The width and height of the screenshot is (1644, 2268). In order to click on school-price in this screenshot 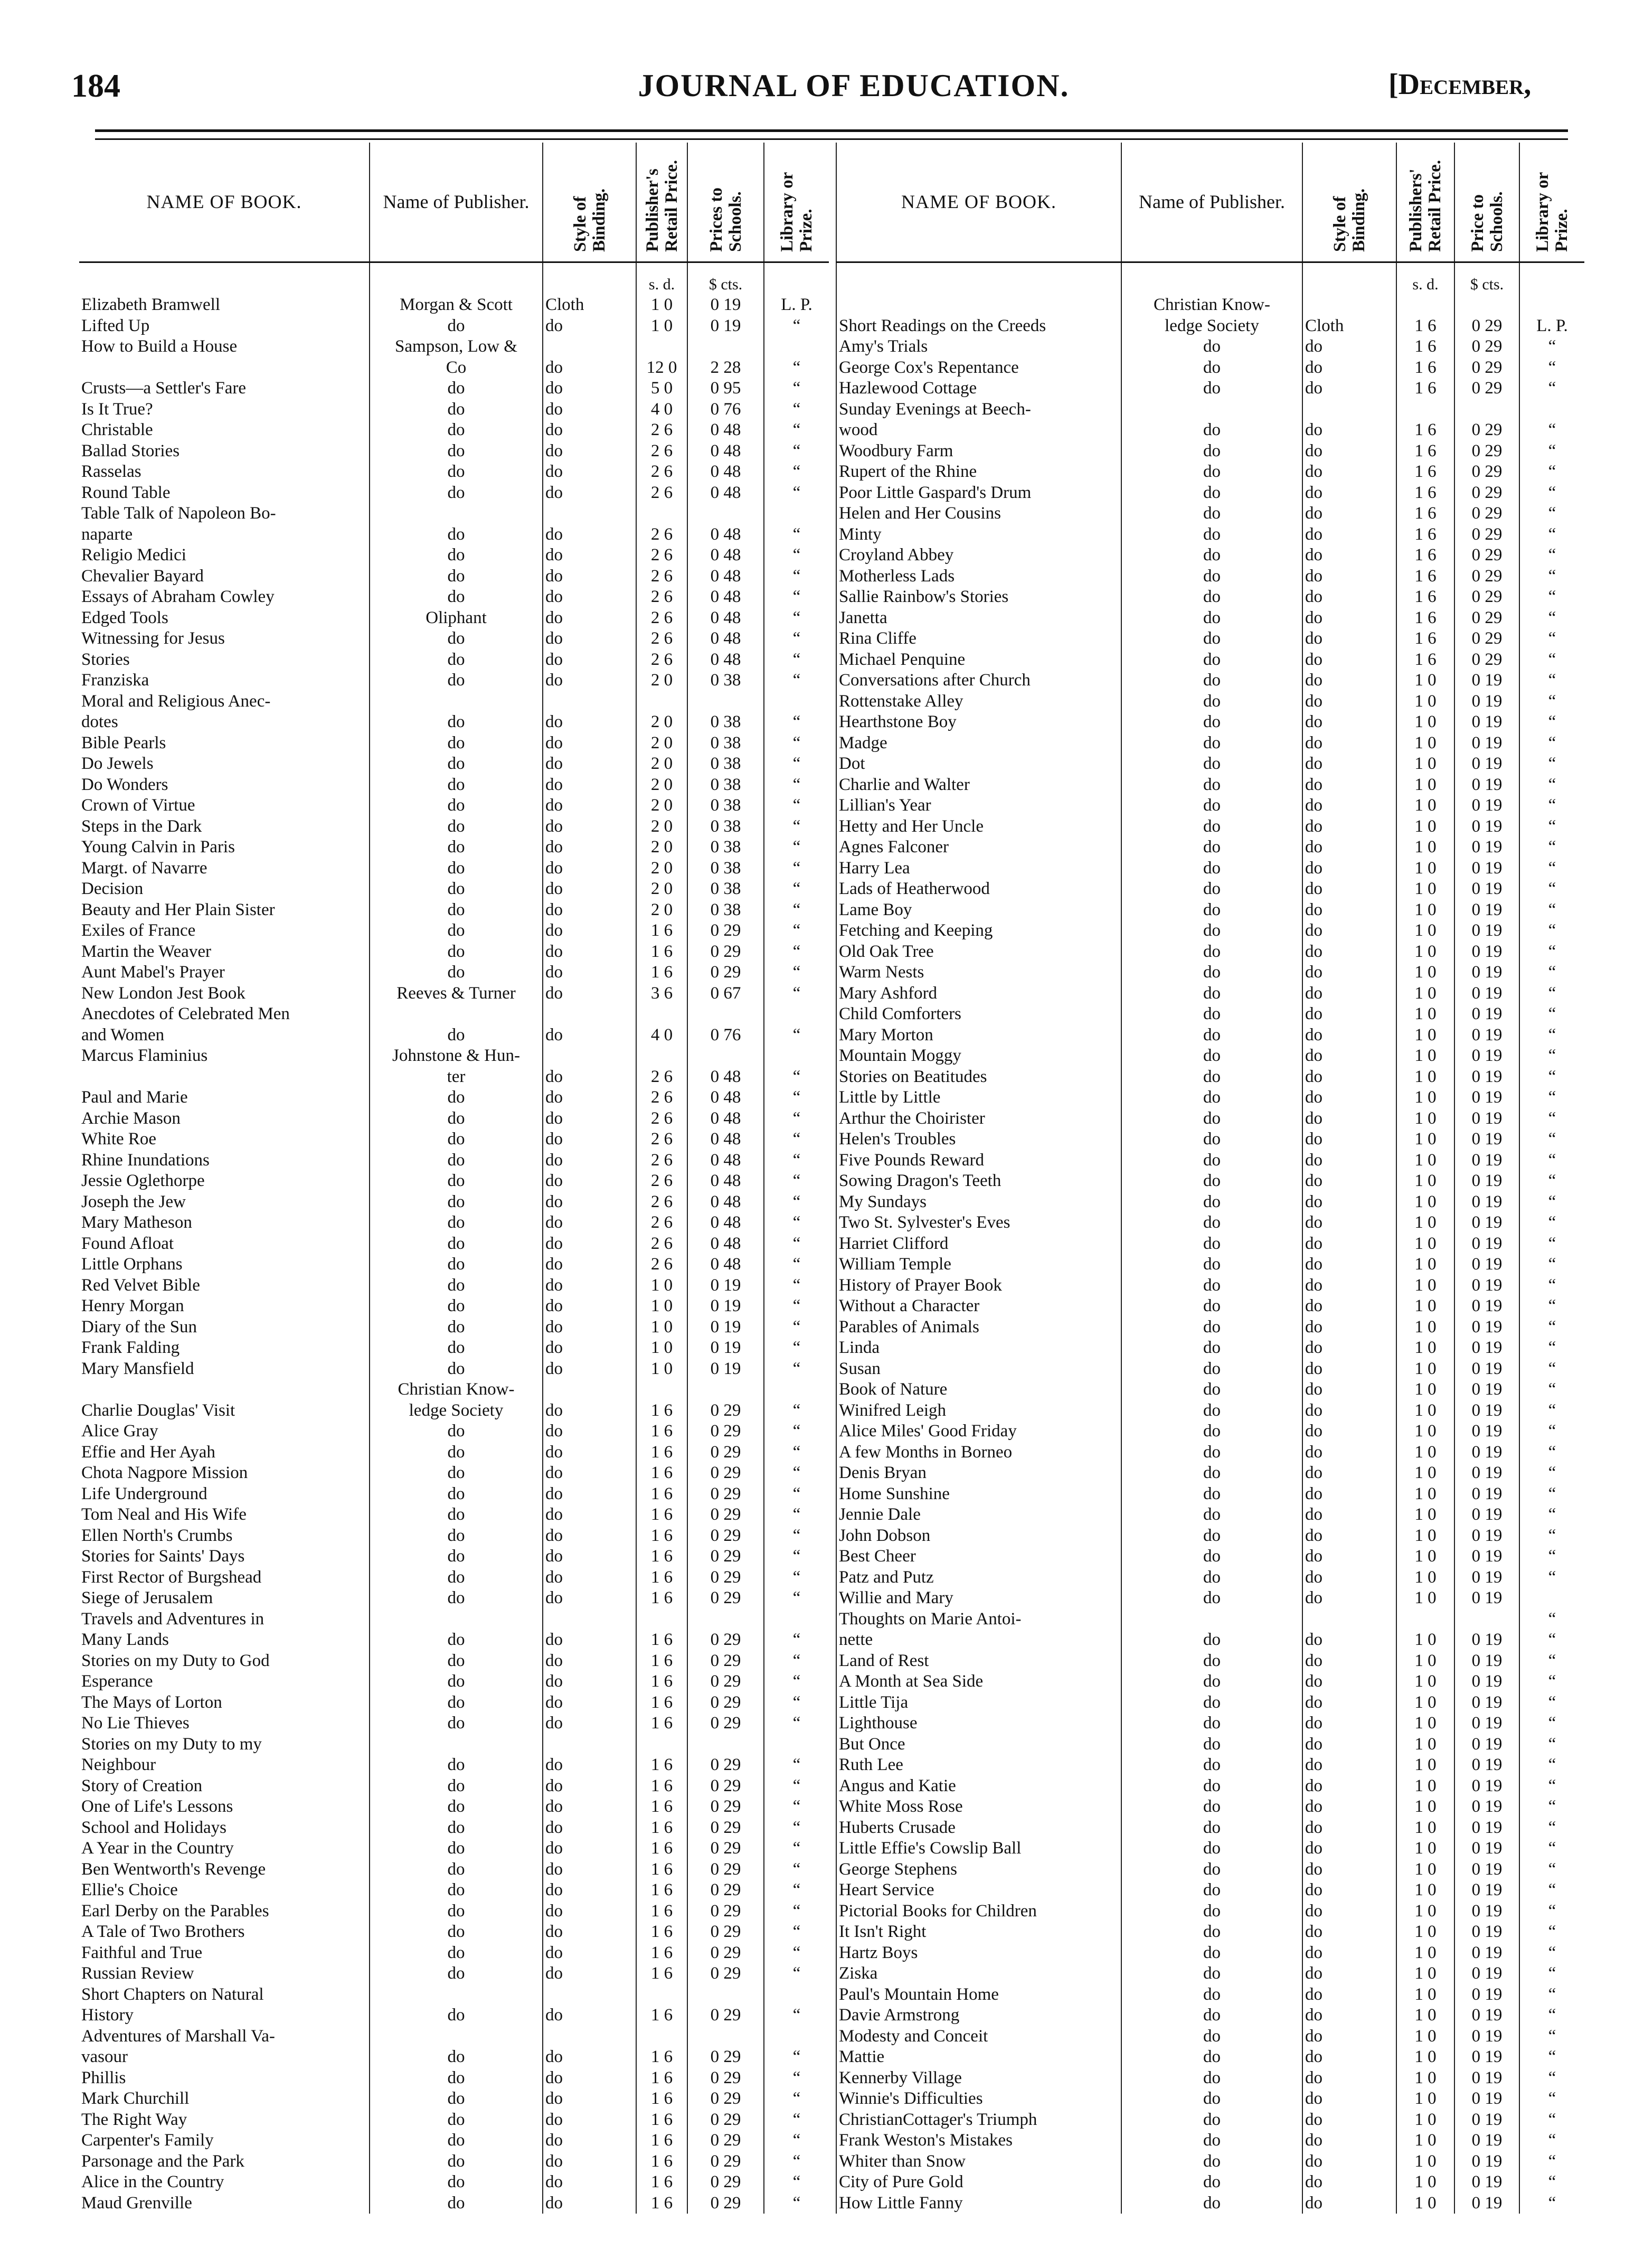, I will do `click(1486, 305)`.